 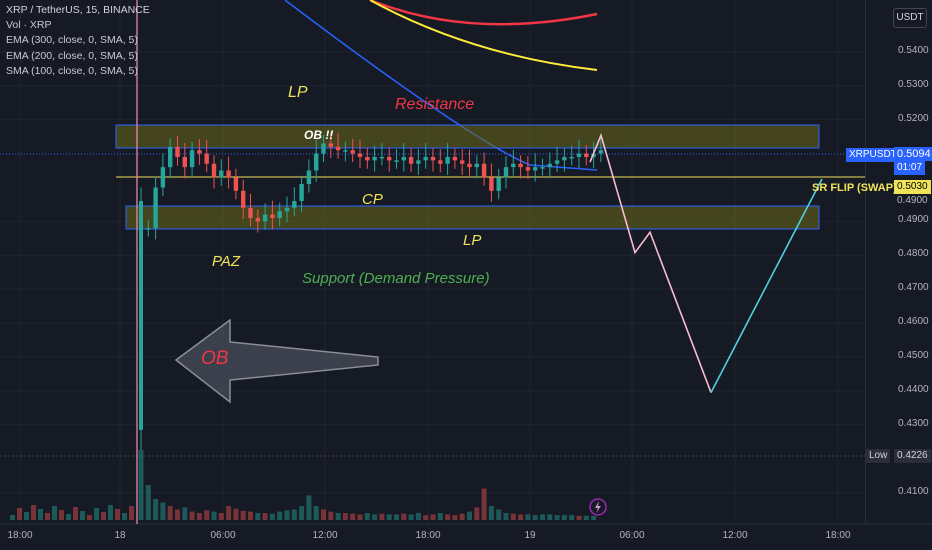 What do you see at coordinates (598, 507) in the screenshot?
I see `lightning-icon` at bounding box center [598, 507].